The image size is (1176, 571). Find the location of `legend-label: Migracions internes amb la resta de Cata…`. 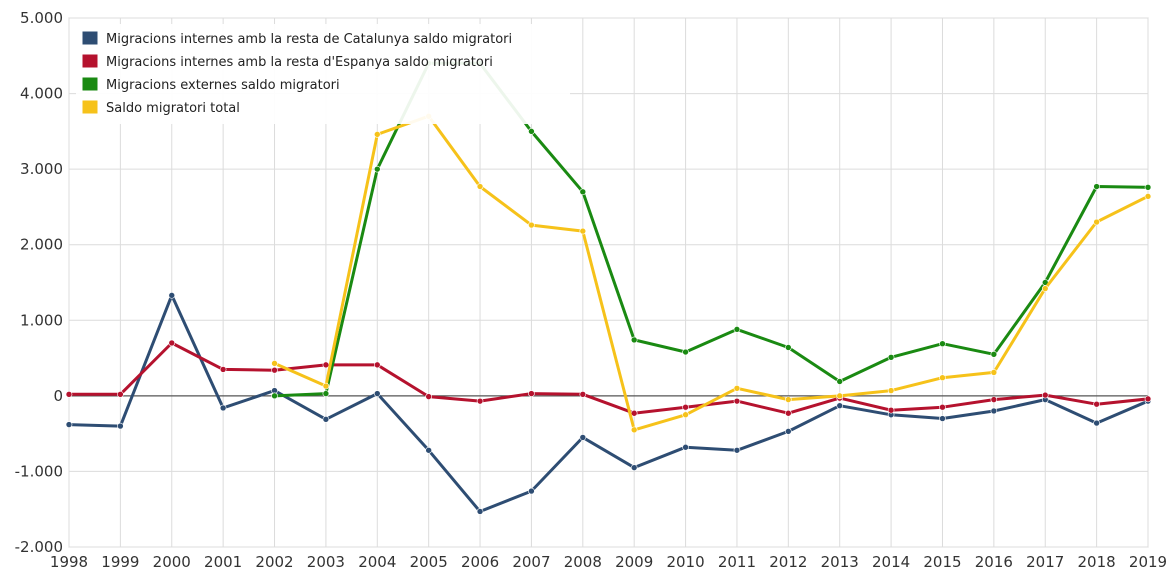

legend-label: Migracions internes amb la resta de Cata… is located at coordinates (309, 39).